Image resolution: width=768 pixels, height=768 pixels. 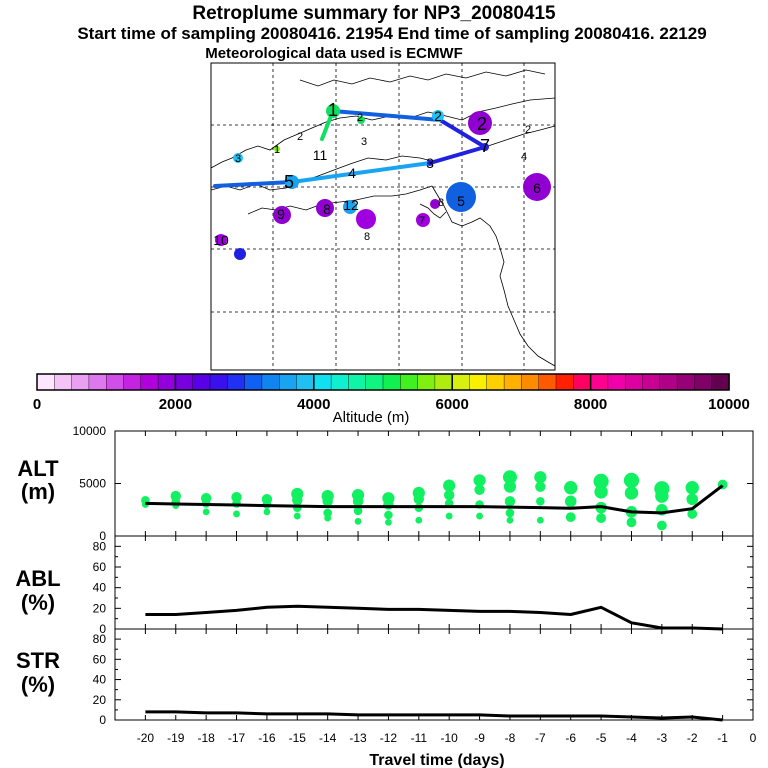 What do you see at coordinates (358, 738) in the screenshot?
I see `x-tick-label: -13` at bounding box center [358, 738].